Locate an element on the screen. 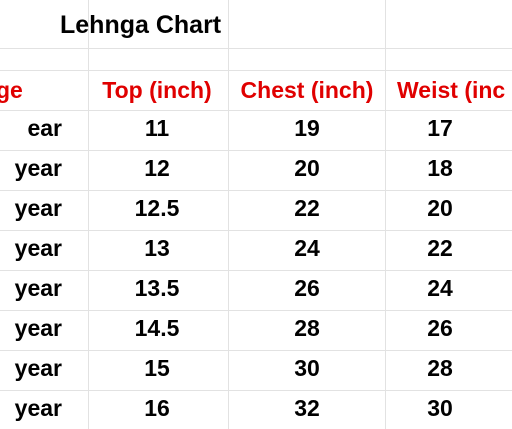 The height and width of the screenshot is (429, 512). column-header: Weist (inc is located at coordinates (451, 90).